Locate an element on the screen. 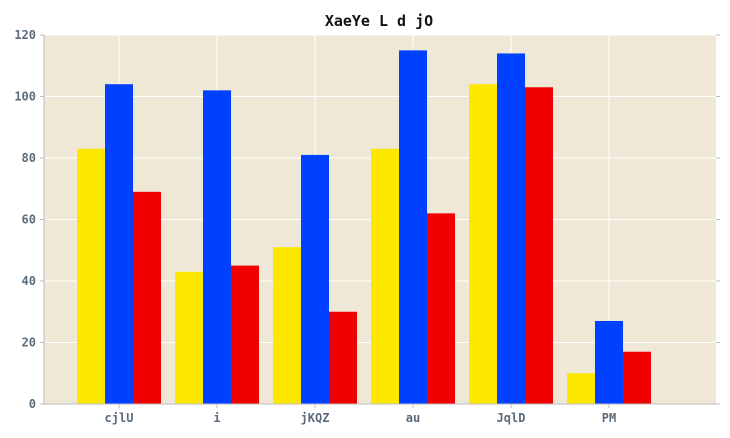 The width and height of the screenshot is (730, 438). y-tick-label: 0 is located at coordinates (32, 404).